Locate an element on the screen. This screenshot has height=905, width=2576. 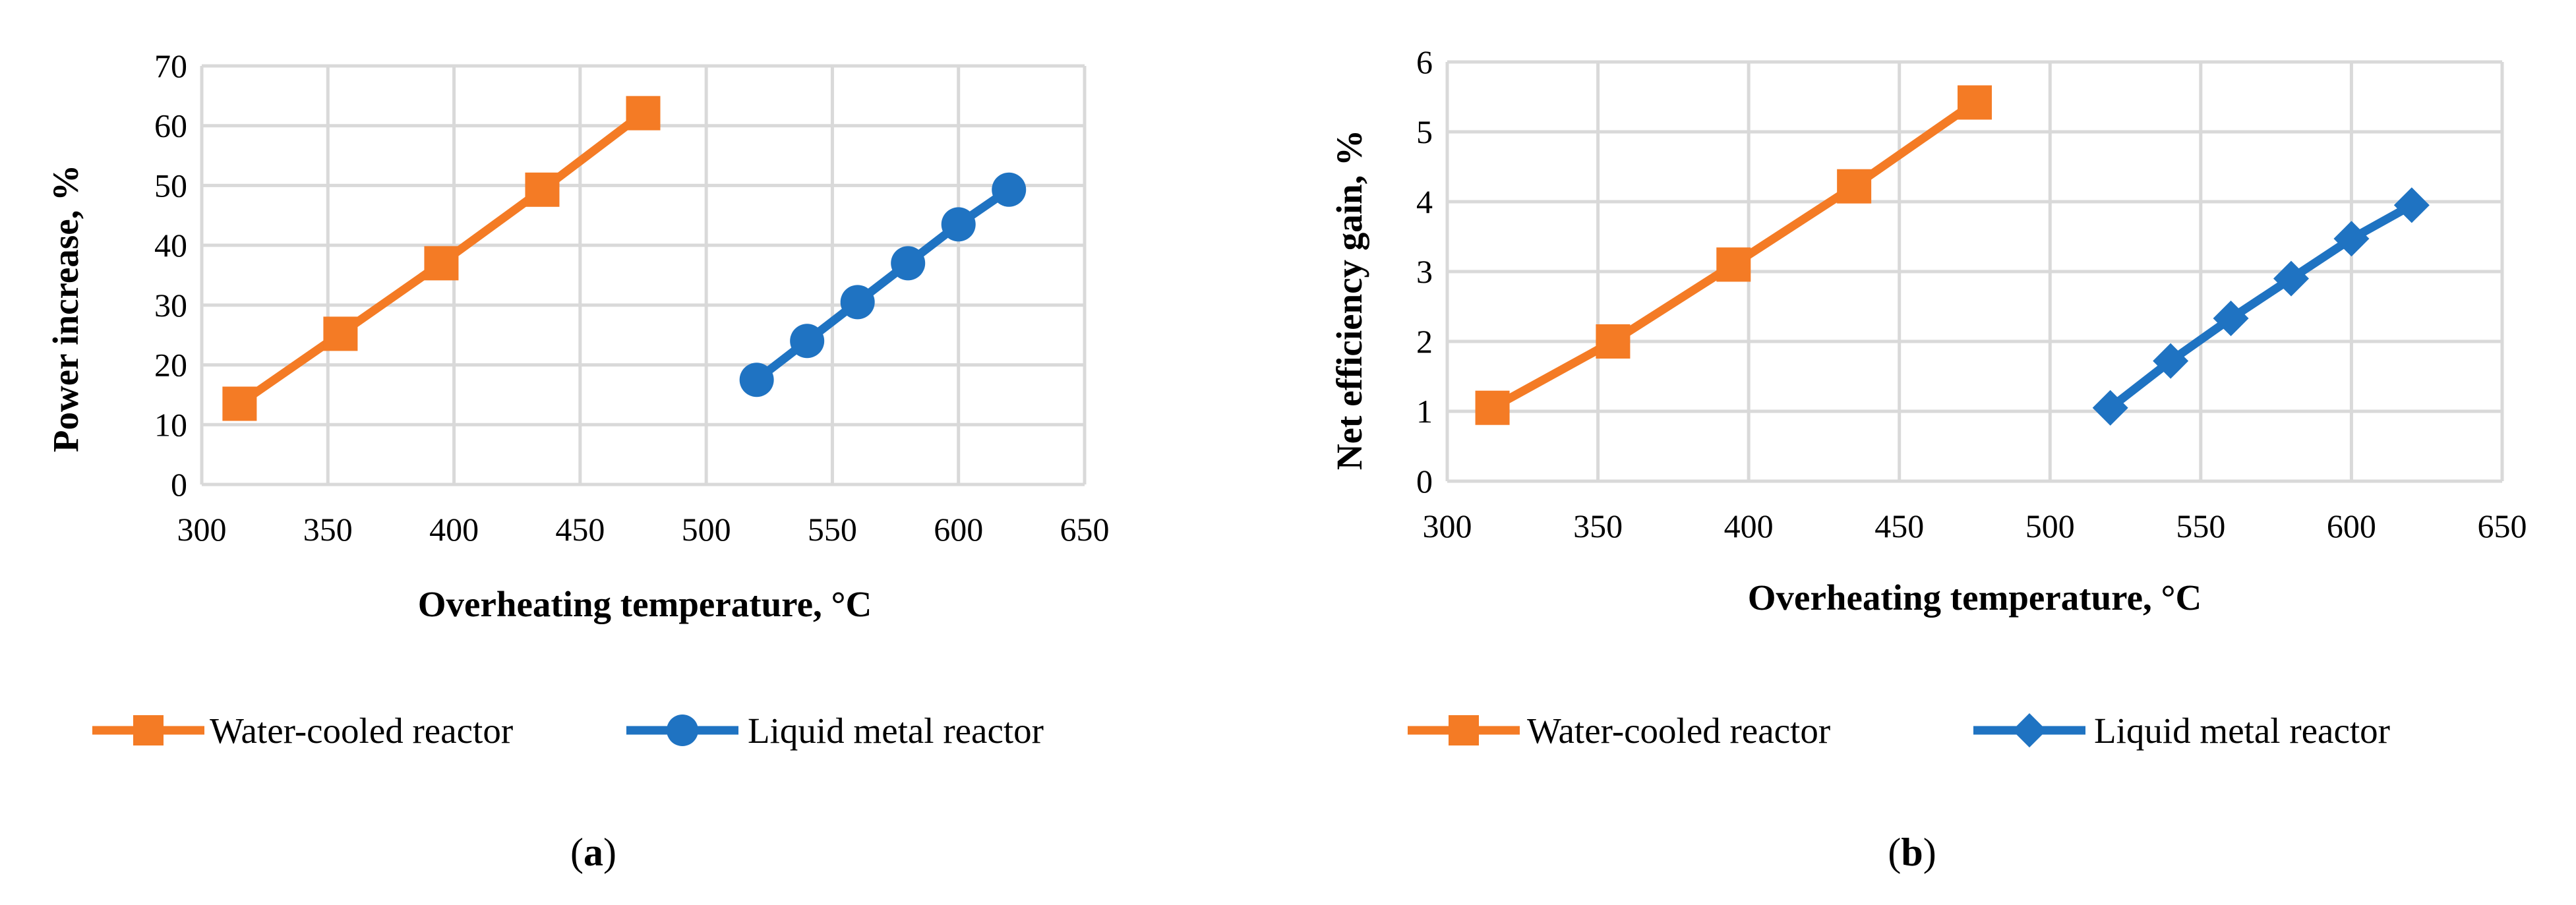
y-tick-label: 70 is located at coordinates (170, 65).